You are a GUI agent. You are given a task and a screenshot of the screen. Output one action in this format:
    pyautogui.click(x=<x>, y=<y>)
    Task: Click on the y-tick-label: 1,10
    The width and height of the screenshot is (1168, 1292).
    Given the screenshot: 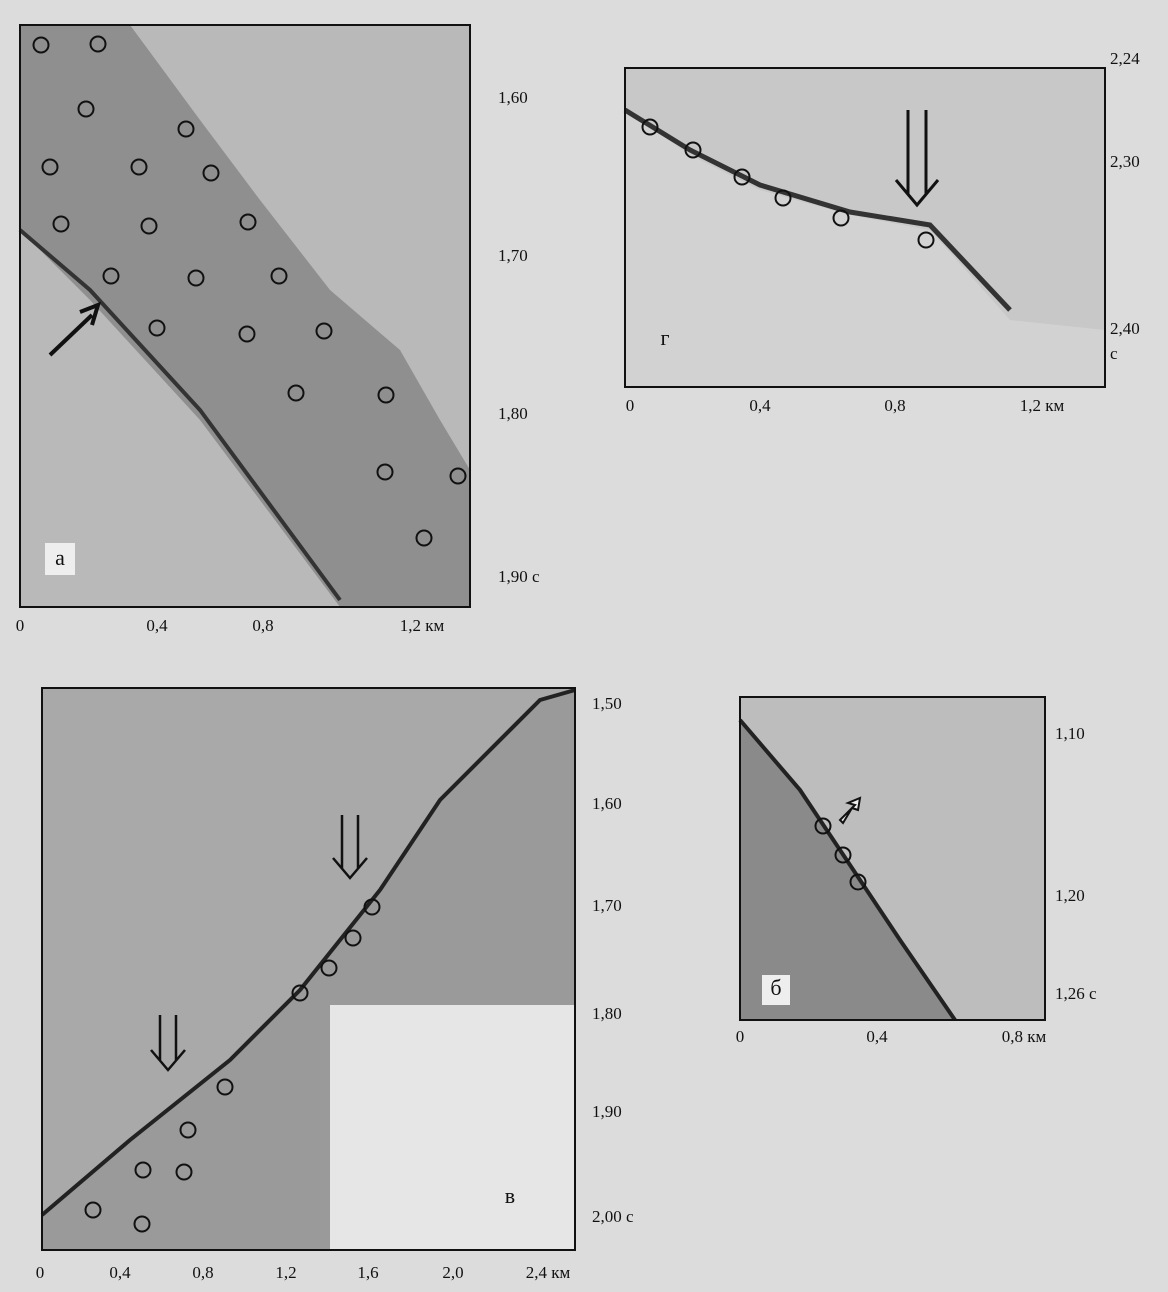 What is the action you would take?
    pyautogui.click(x=1070, y=733)
    